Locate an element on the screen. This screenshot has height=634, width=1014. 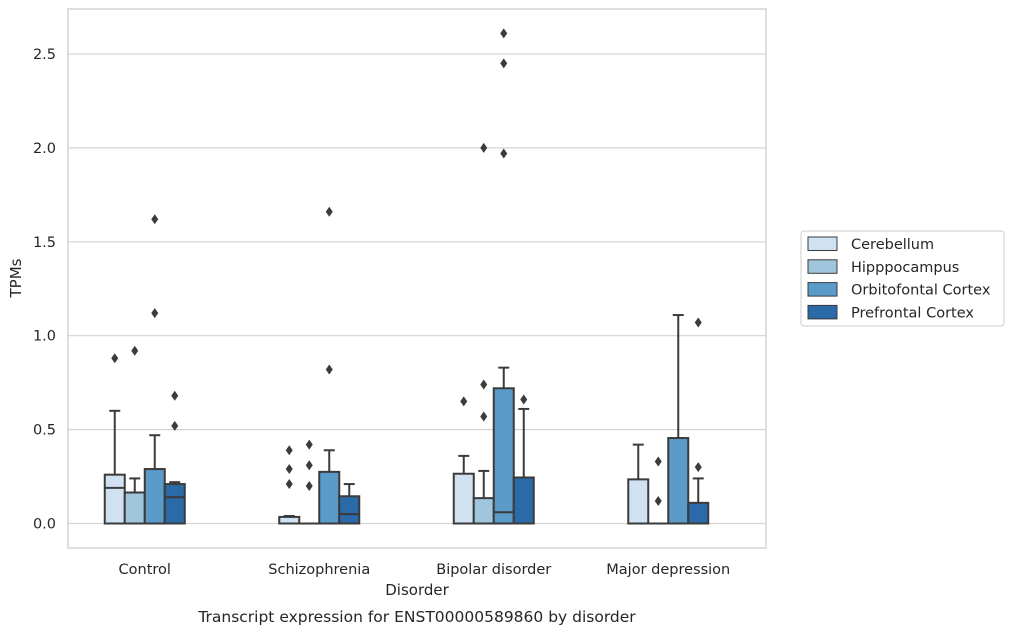
legend-label: Hipppocampus is located at coordinates (905, 268).